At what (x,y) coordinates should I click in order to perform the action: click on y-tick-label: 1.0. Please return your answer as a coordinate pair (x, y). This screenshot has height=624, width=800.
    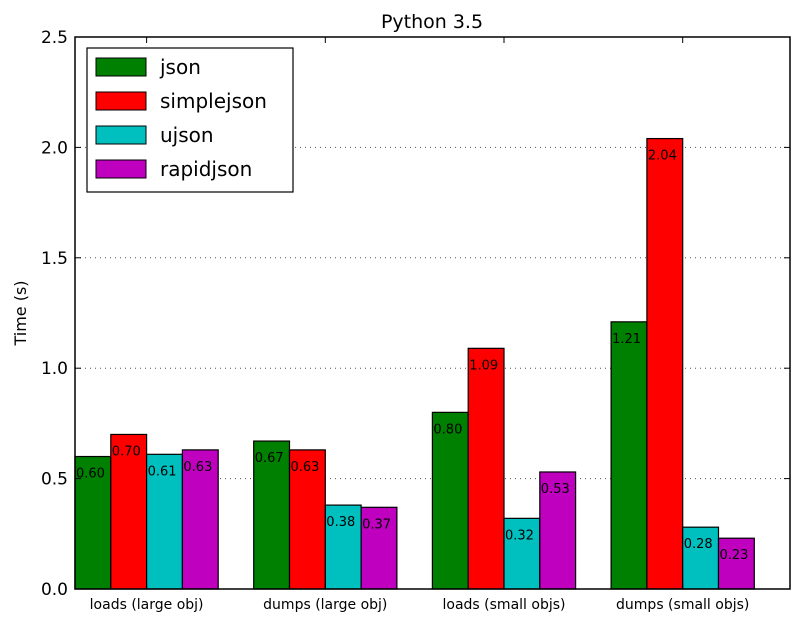
    Looking at the image, I should click on (54, 369).